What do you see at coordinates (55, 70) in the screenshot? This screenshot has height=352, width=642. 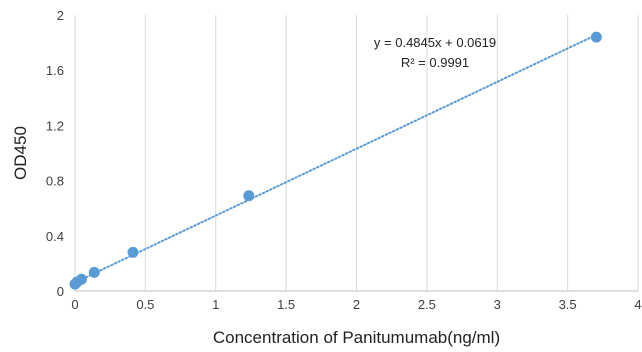 I see `y-tick-label: 1.6` at bounding box center [55, 70].